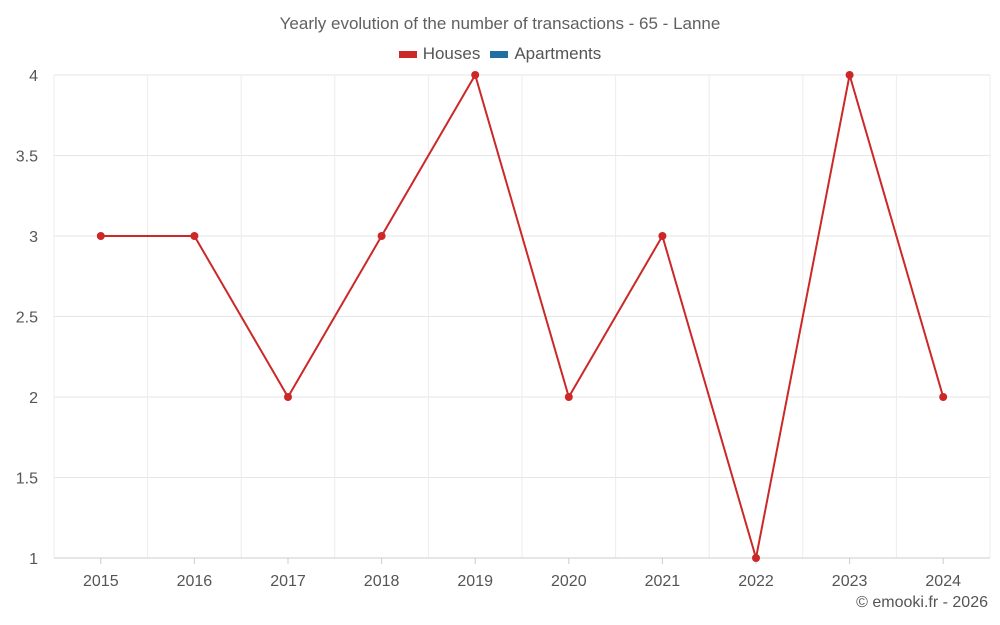  I want to click on legend-label-houses: Houses, so click(451, 53).